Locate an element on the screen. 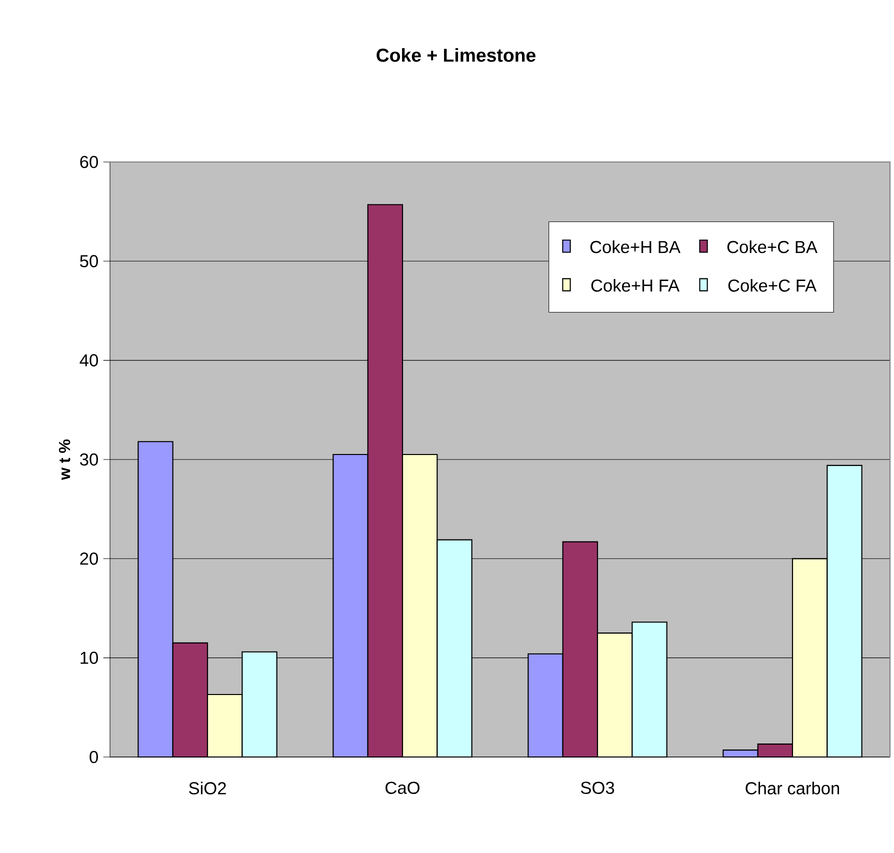  y-tick-label: 50 is located at coordinates (89, 261).